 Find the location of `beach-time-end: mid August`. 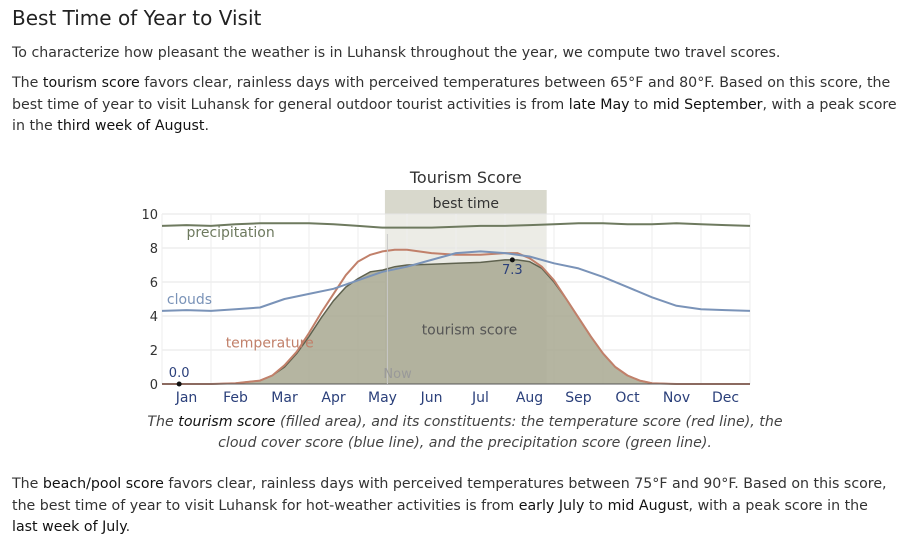

beach-time-end: mid August is located at coordinates (648, 505).